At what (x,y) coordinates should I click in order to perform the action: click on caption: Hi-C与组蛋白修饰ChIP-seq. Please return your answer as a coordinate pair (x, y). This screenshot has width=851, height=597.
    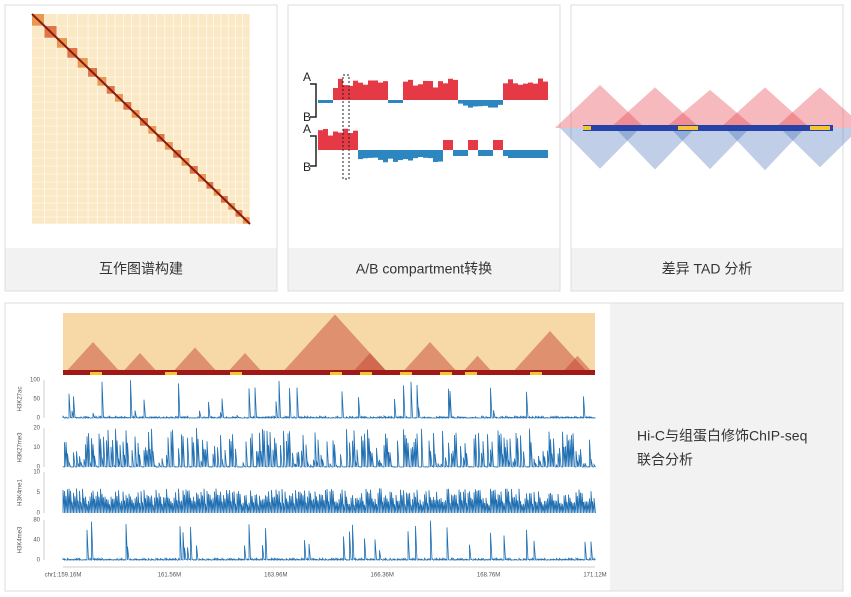
    Looking at the image, I should click on (722, 436).